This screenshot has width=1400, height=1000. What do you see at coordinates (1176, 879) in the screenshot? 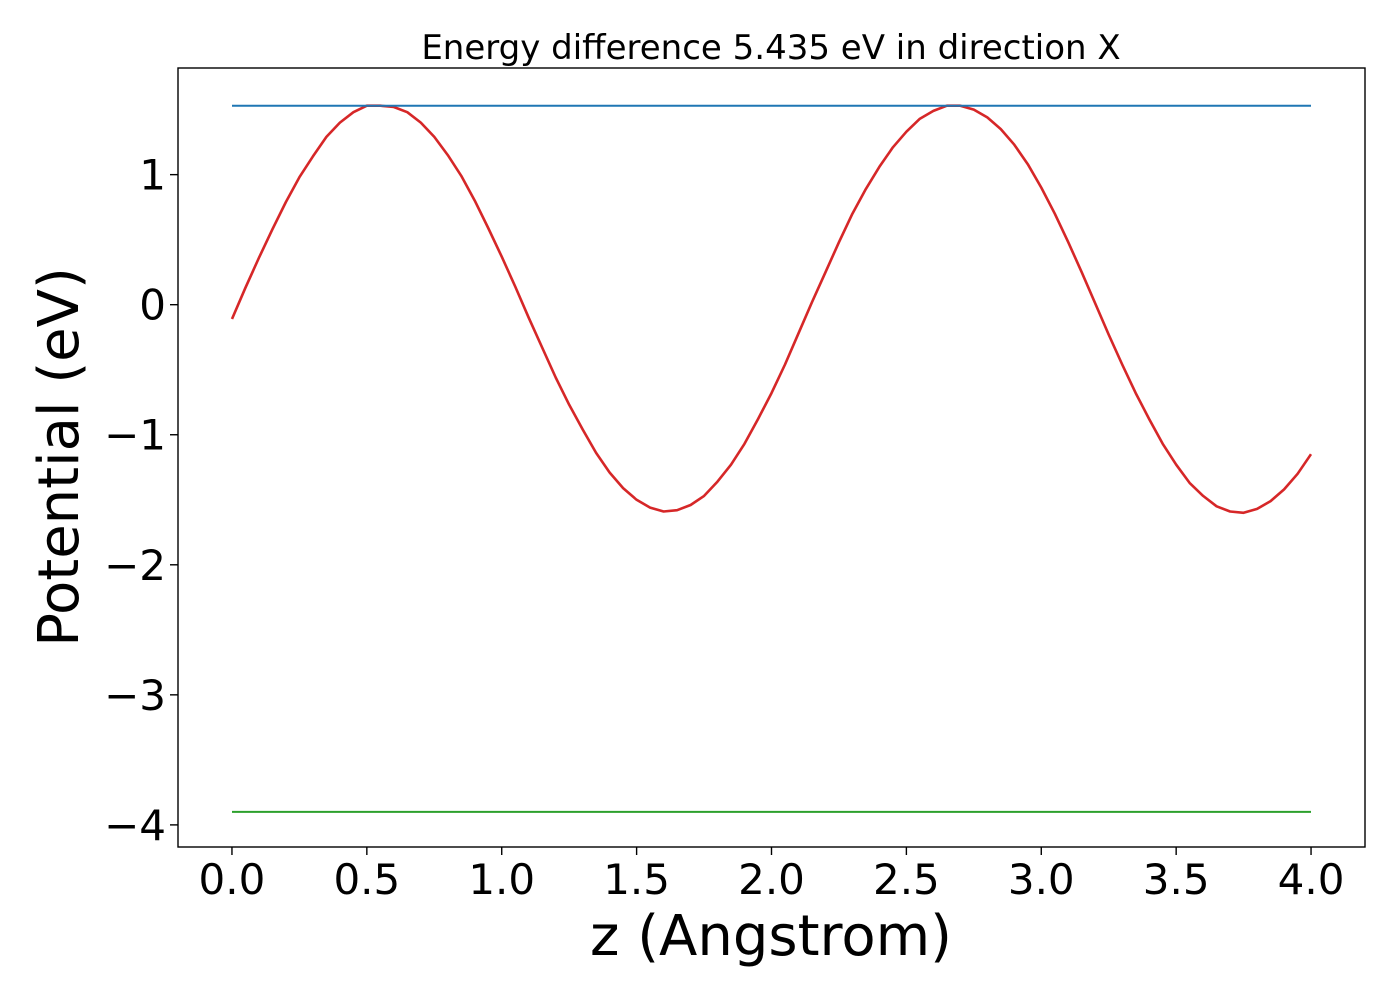
I see `x-tick-label: 3.5` at bounding box center [1176, 879].